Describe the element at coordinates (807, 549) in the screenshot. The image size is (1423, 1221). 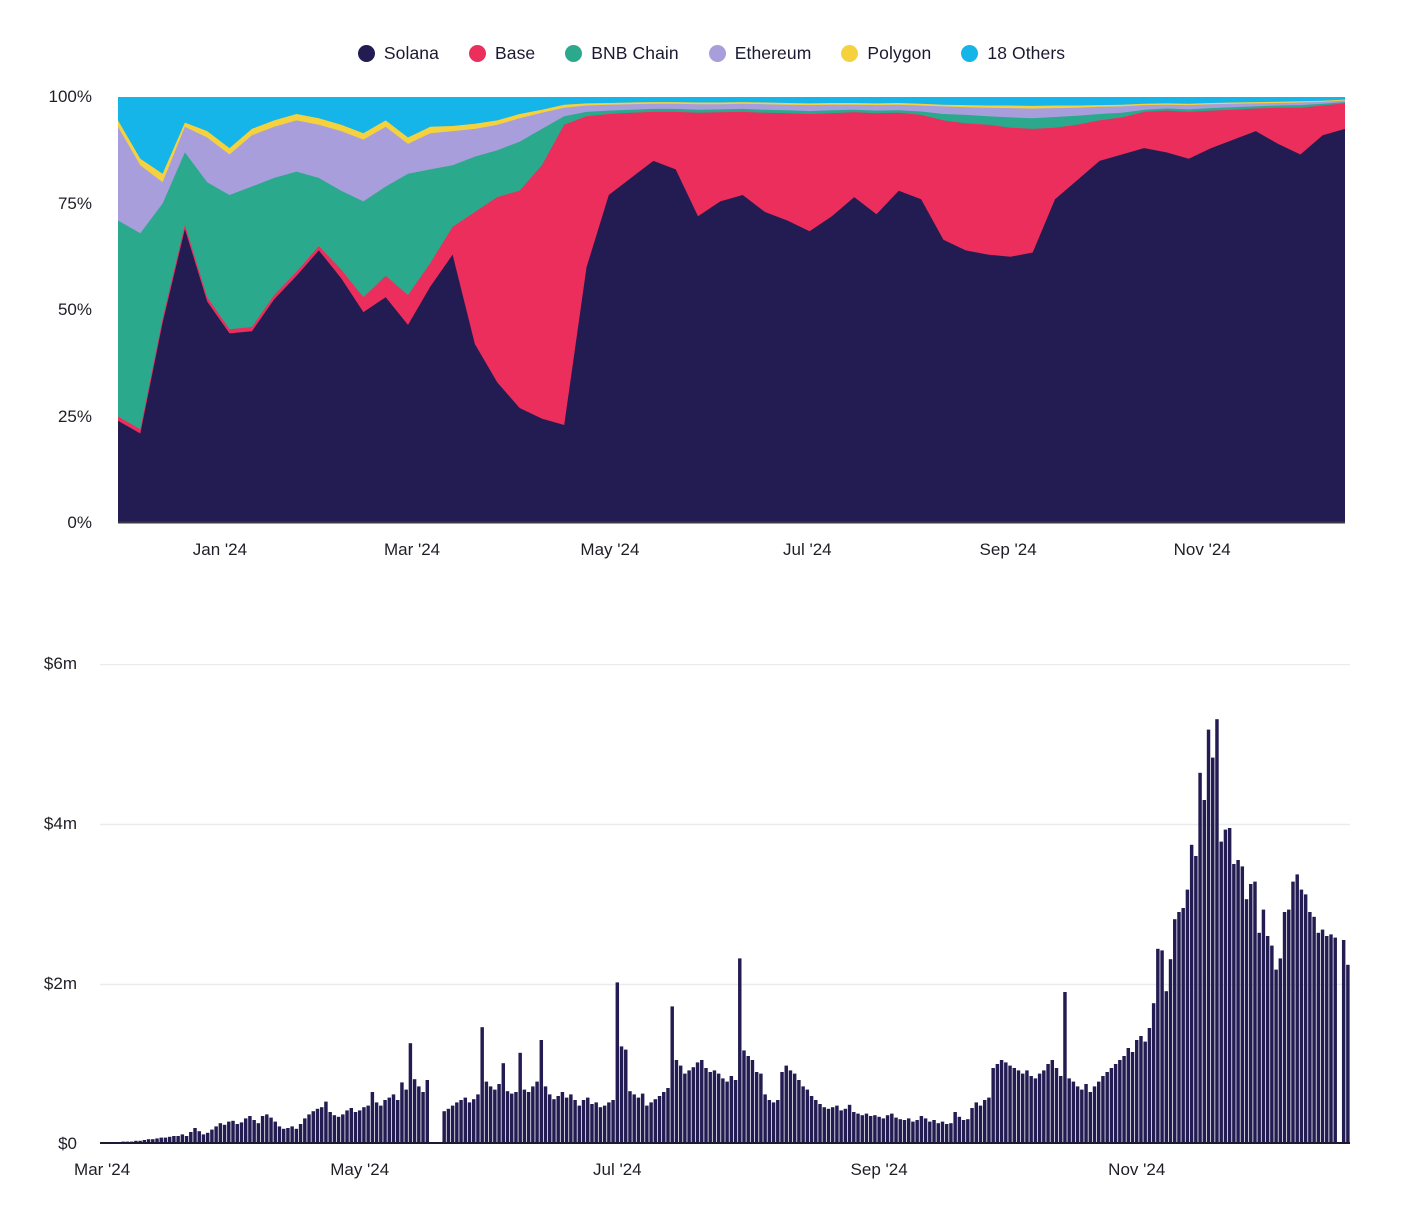
I see `x-tick-label: Jul '24` at that location.